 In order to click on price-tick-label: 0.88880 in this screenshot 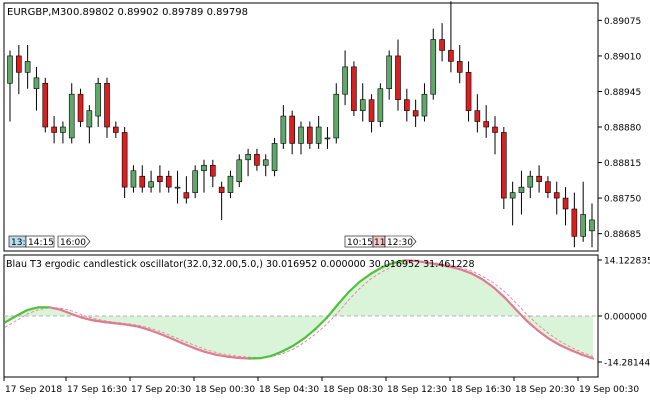, I will do `click(622, 129)`.